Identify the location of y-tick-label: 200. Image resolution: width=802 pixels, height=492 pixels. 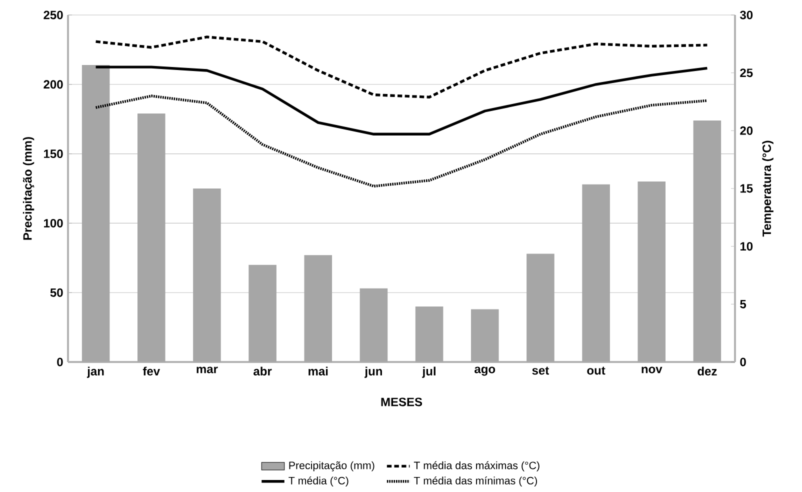
(53, 84).